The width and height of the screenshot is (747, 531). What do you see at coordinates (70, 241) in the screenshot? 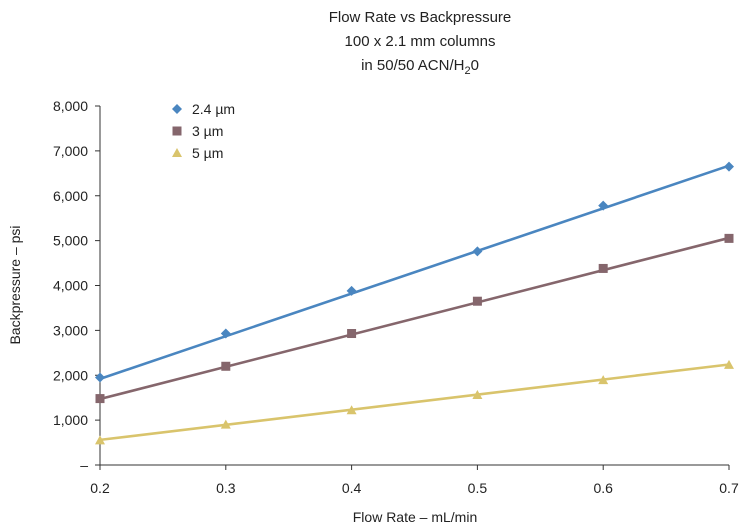
I see `y-tick-label: 5,000` at bounding box center [70, 241].